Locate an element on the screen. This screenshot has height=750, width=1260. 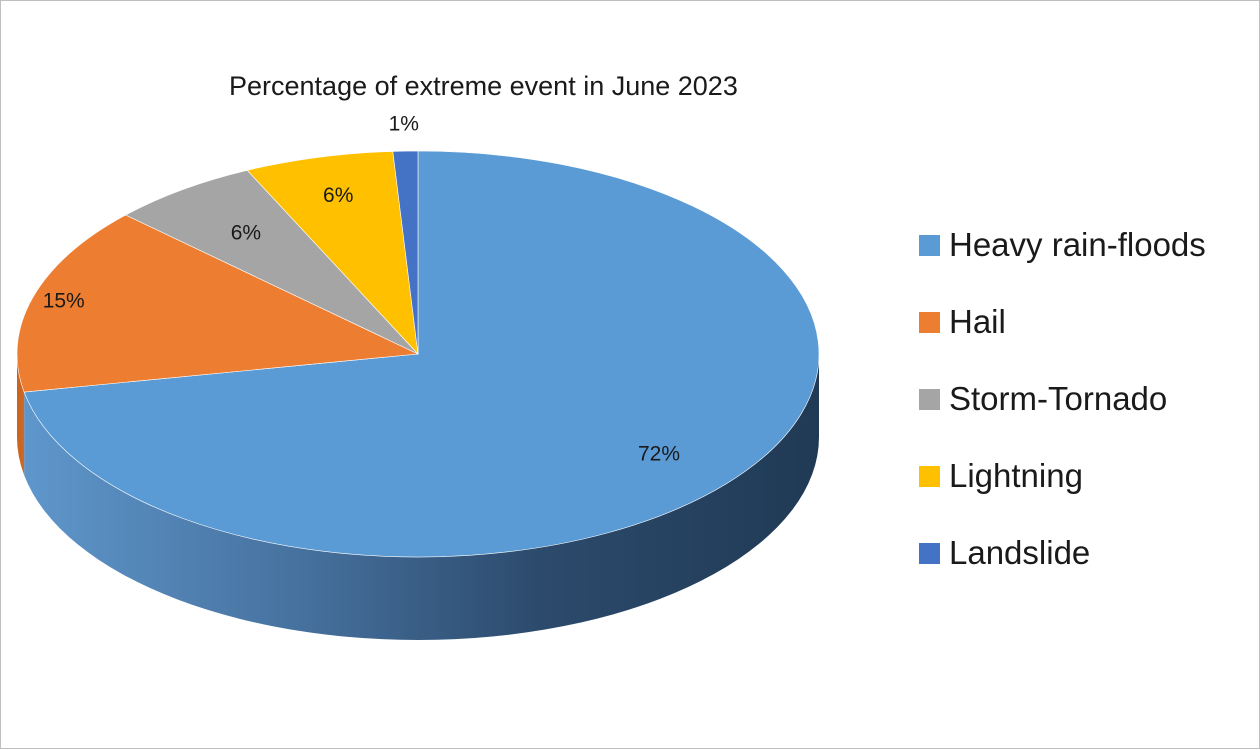
legend-label: Storm-Tornado is located at coordinates (1058, 398).